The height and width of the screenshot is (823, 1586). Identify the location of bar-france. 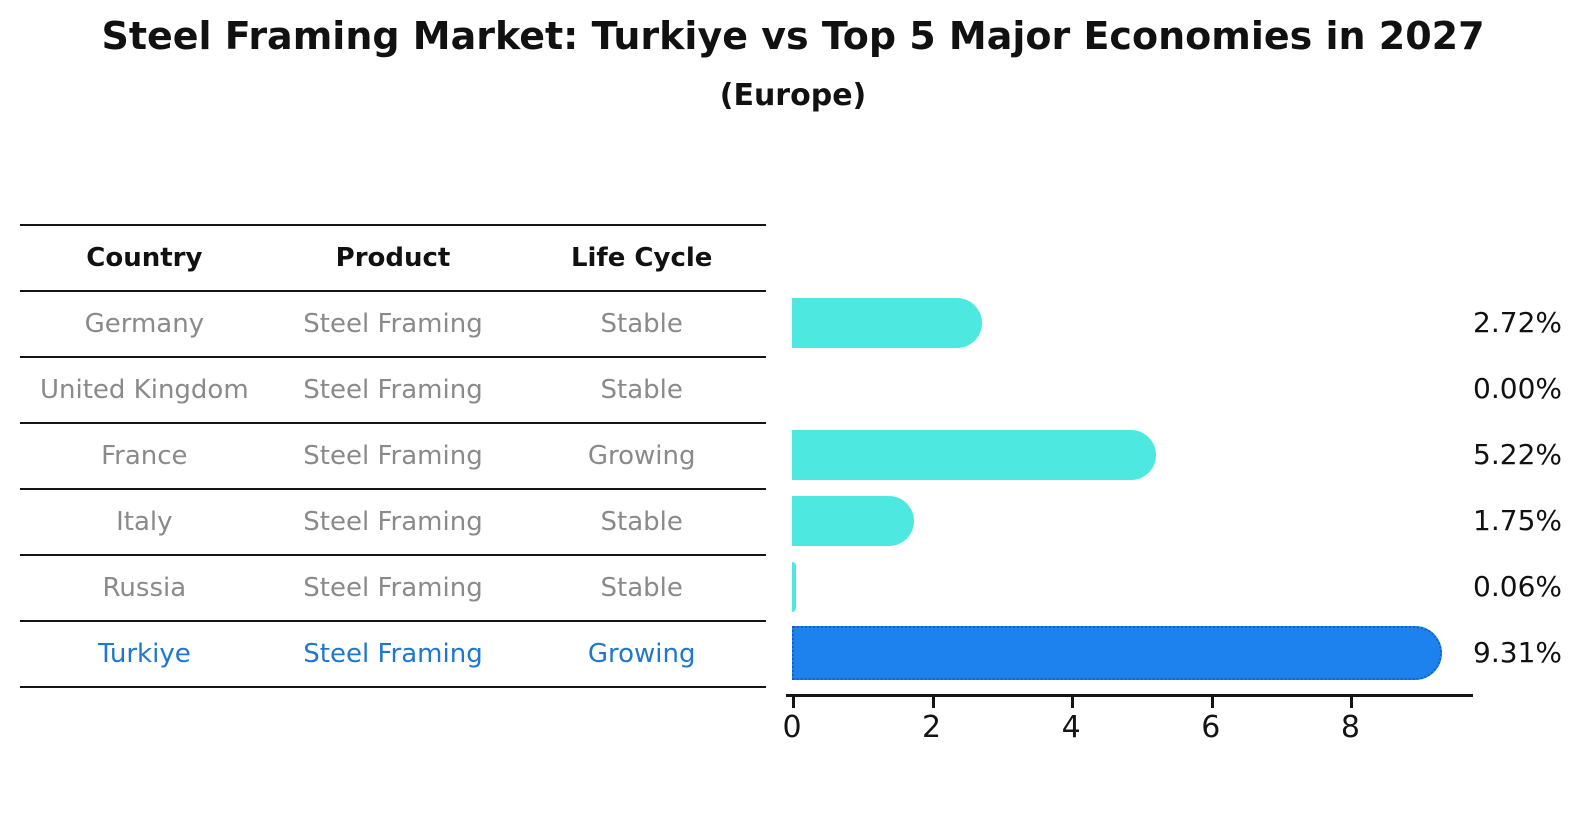
(974, 455).